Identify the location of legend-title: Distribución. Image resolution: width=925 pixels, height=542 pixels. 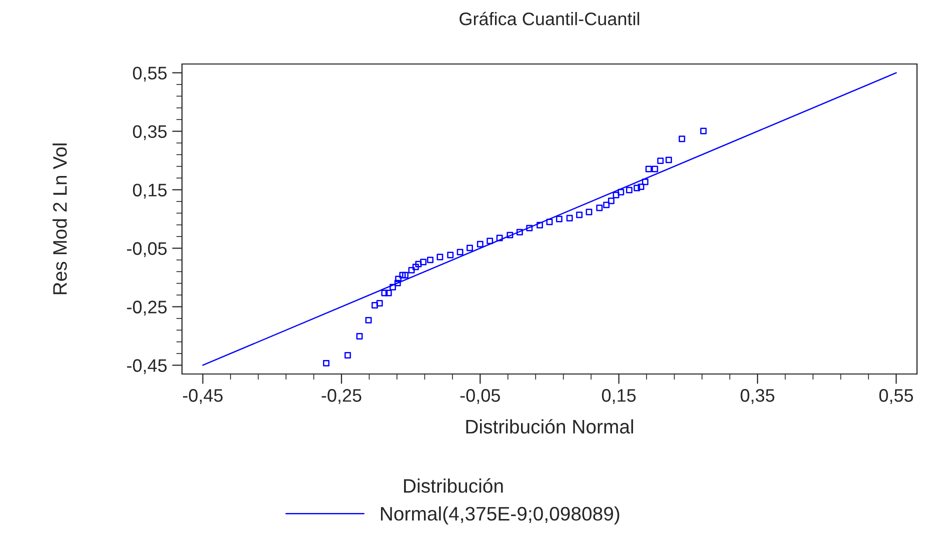
(453, 485).